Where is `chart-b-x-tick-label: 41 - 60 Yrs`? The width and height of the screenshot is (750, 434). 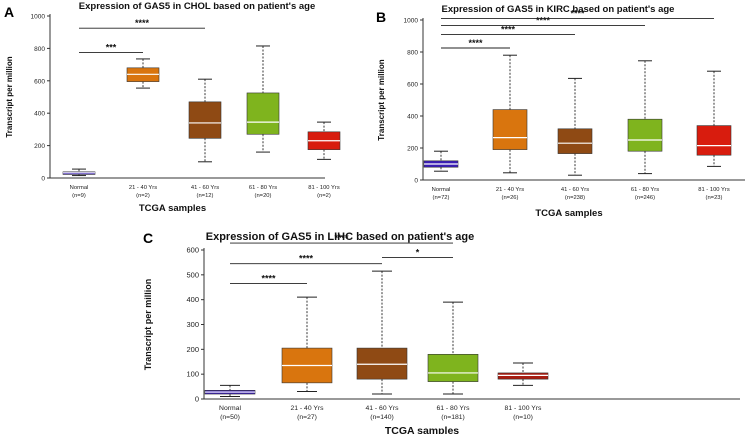 chart-b-x-tick-label: 41 - 60 Yrs is located at coordinates (575, 190).